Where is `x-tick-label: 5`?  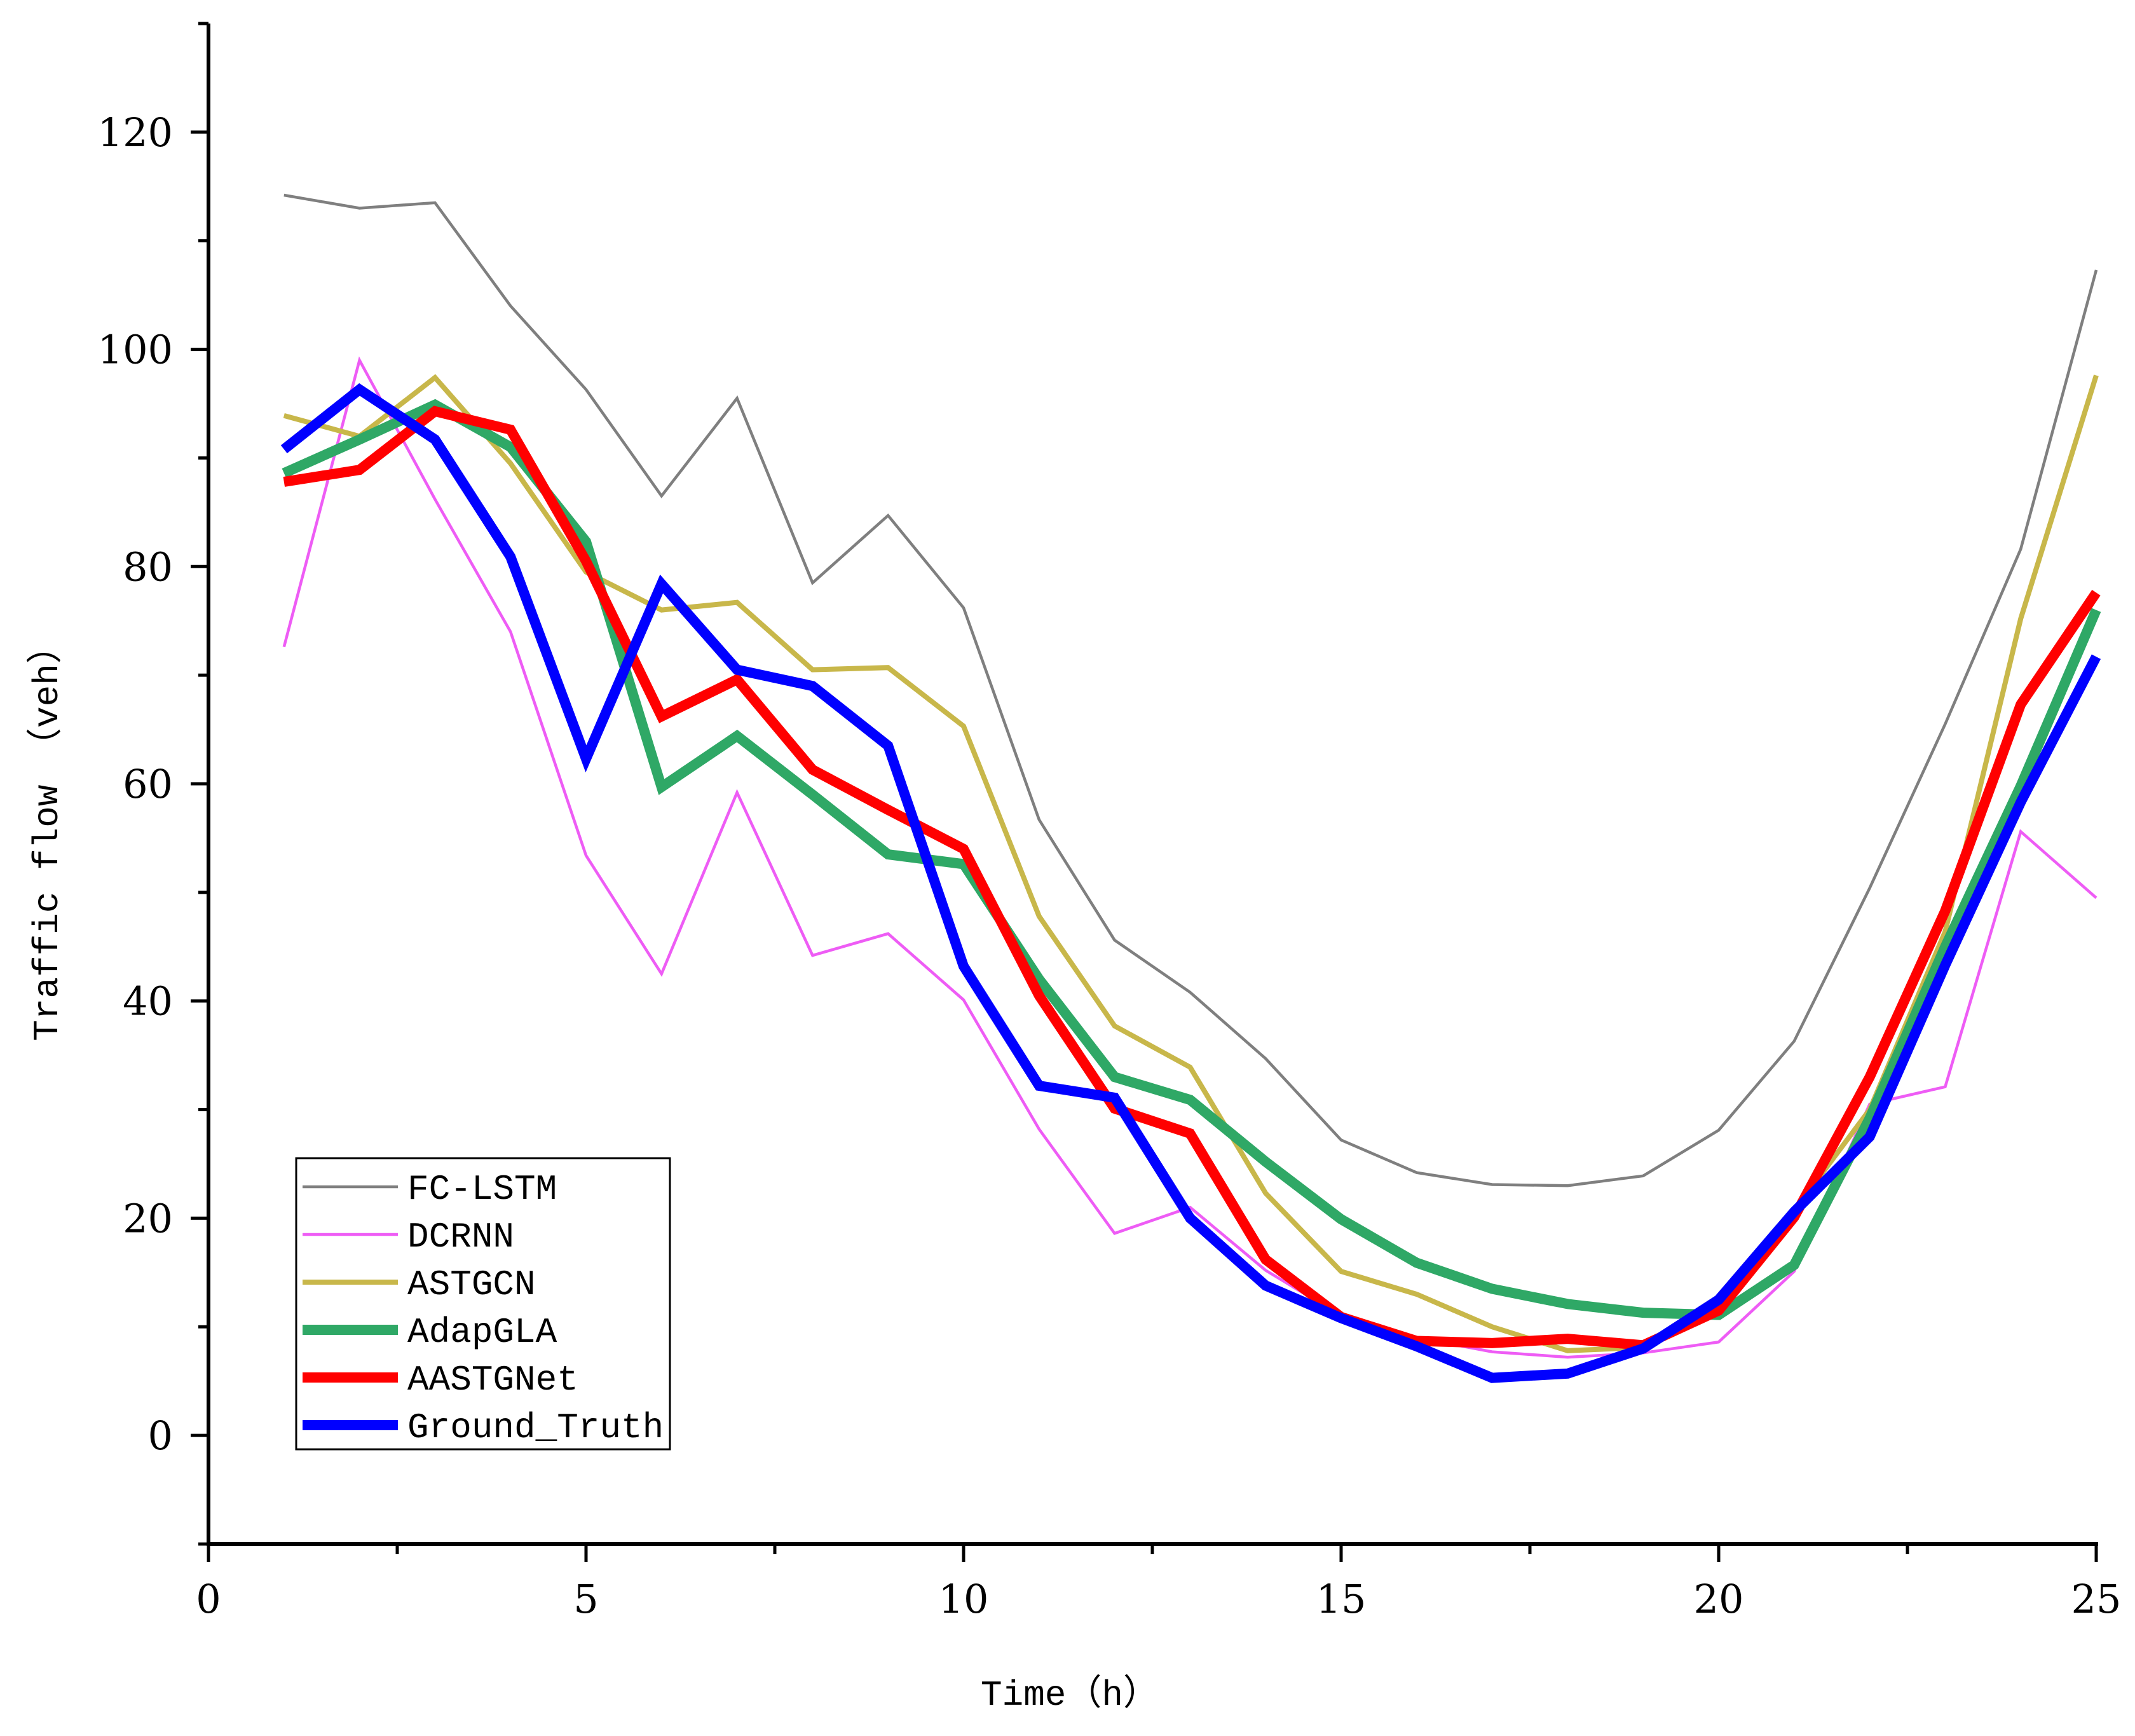
x-tick-label: 5 is located at coordinates (585, 1599).